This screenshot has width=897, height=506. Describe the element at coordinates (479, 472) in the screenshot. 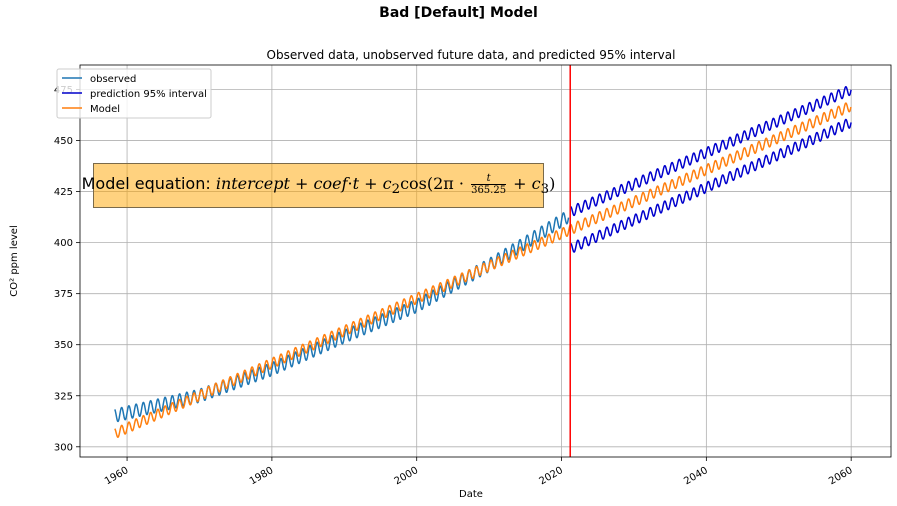

I see `x-axis-ticks: 1960 1980 2000 2020 2040 2060` at that location.